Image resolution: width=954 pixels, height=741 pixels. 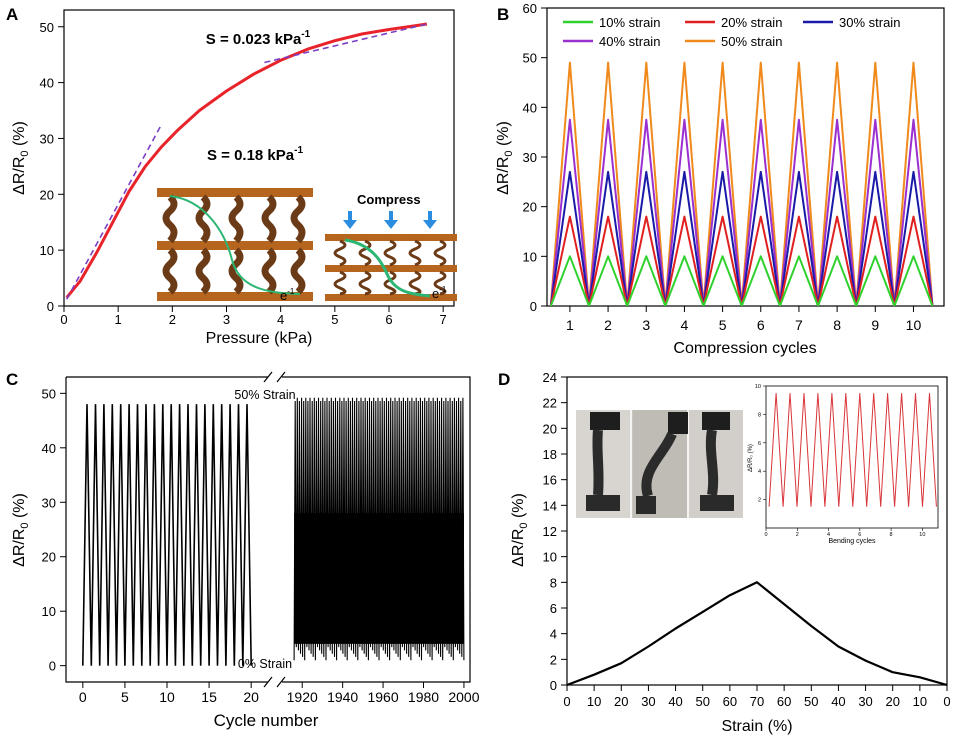 I want to click on series-line-20% strain, so click(x=741, y=260).